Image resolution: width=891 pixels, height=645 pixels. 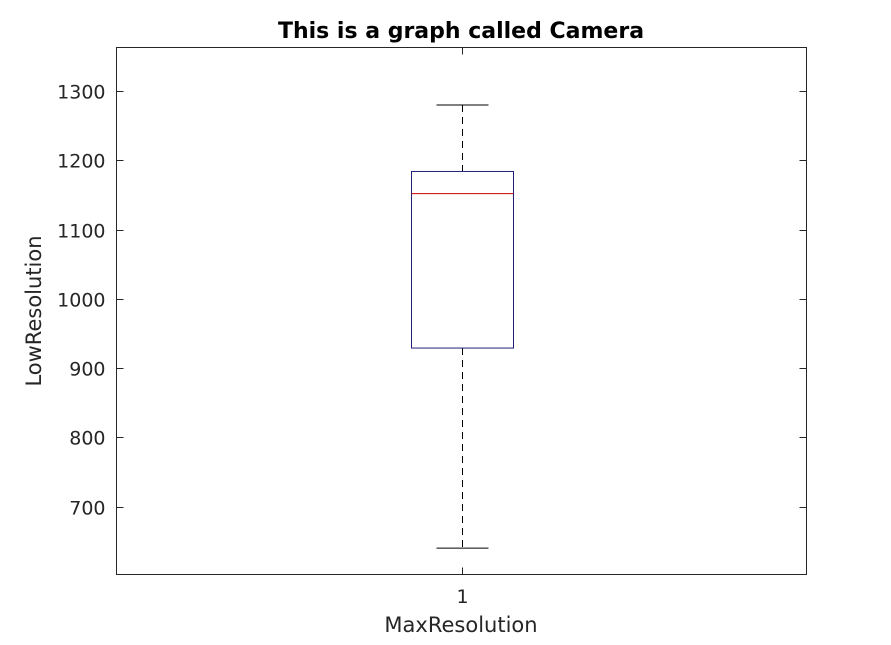 I want to click on box, so click(x=462, y=259).